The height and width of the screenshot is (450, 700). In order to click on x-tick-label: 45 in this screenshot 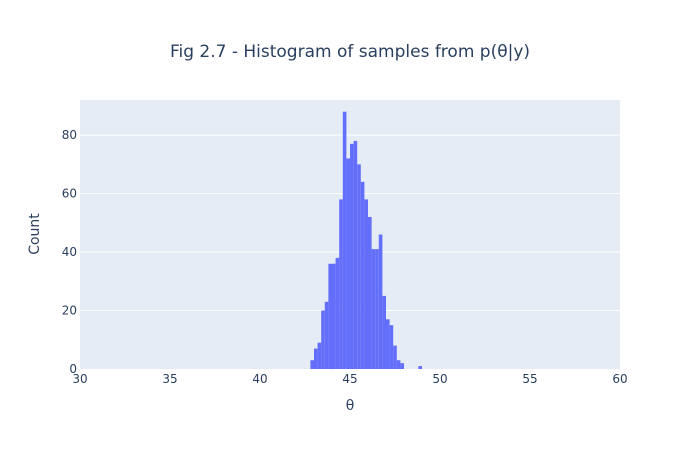, I will do `click(349, 379)`.